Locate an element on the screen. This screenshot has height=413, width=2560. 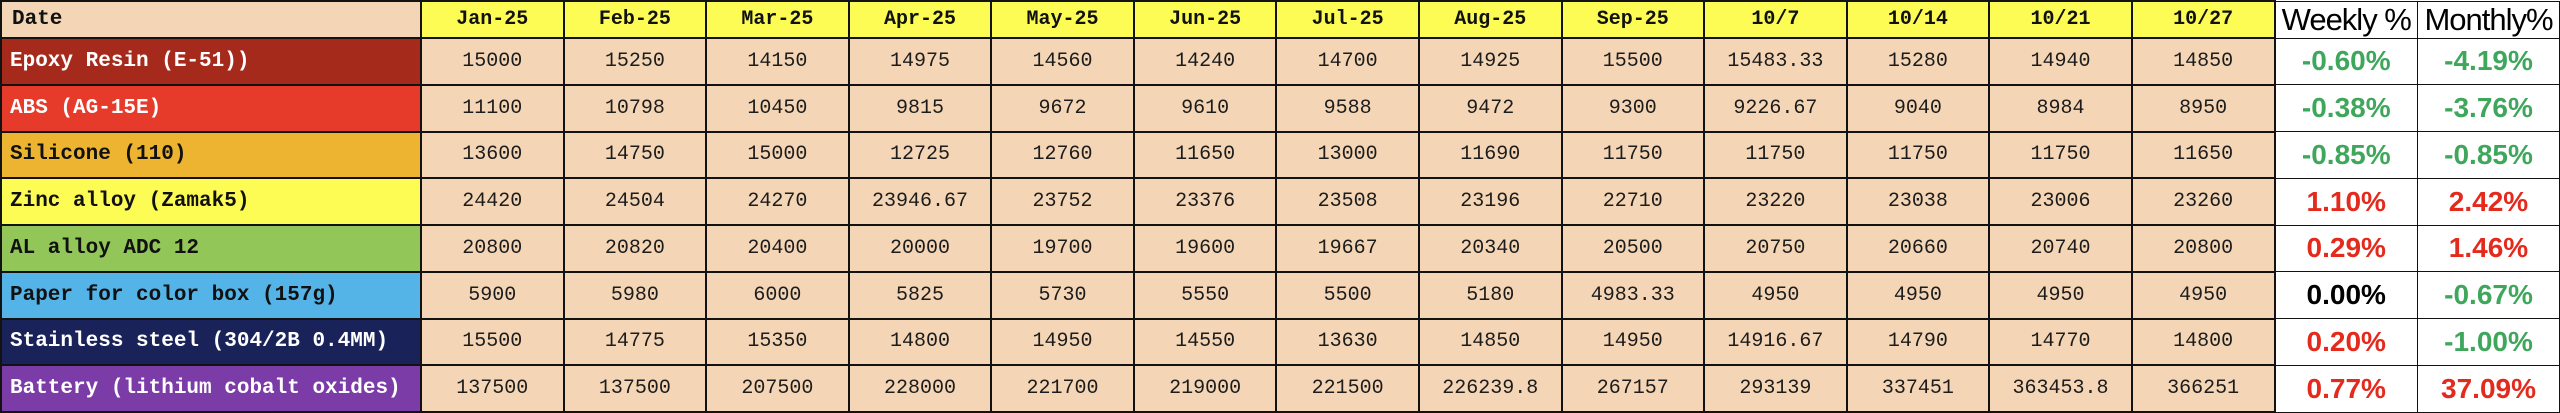
date-header: Date is located at coordinates (211, 19).